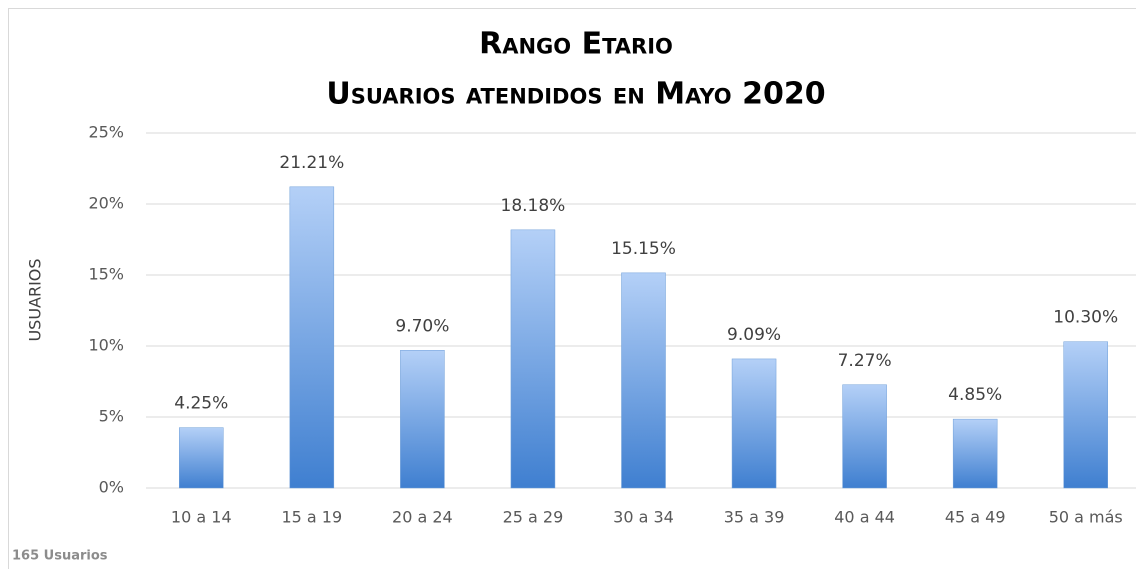 This screenshot has height=569, width=1136. I want to click on x-tick-label: 25 a 29, so click(533, 517).